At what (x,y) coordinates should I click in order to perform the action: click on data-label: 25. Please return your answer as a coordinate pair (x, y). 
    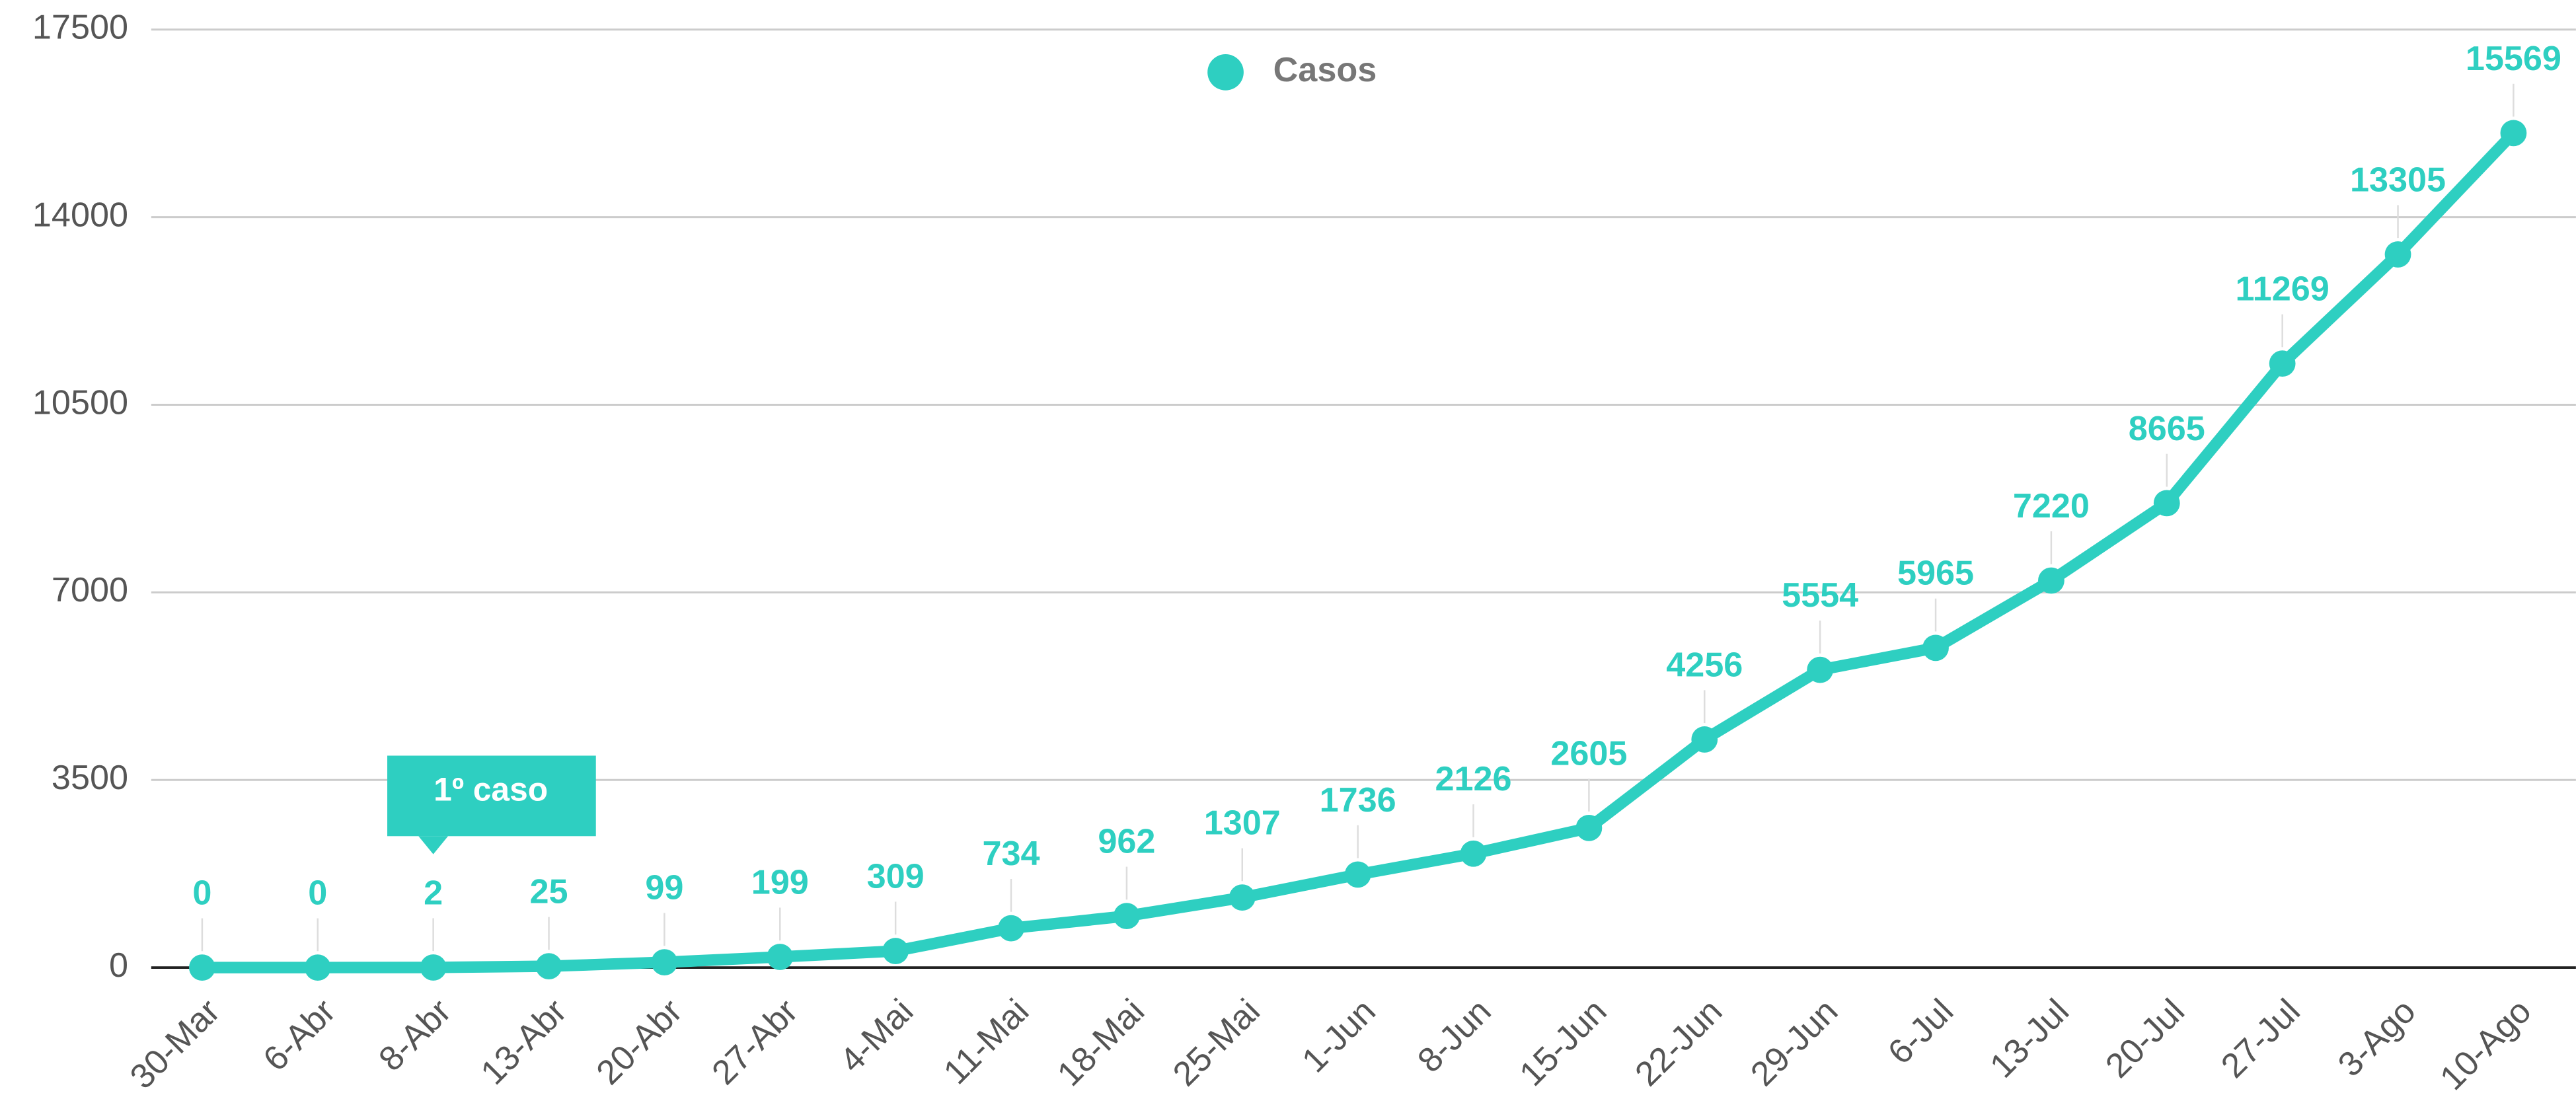
    Looking at the image, I should click on (548, 892).